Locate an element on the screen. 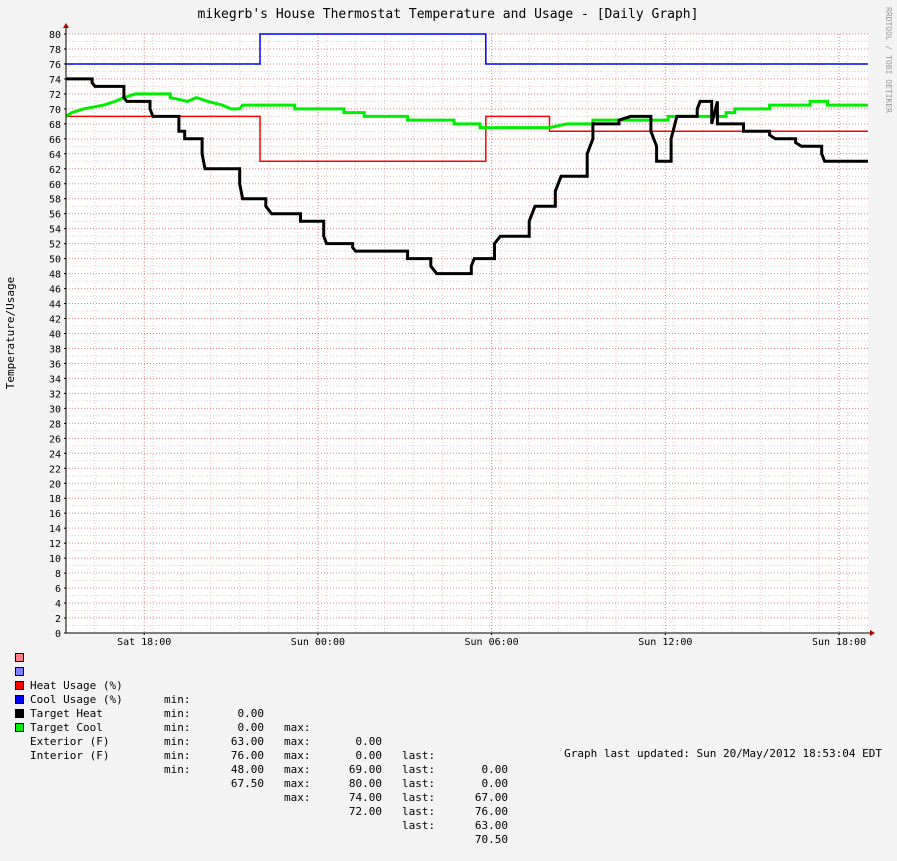 The height and width of the screenshot is (861, 897). y-tick-label: 78 is located at coordinates (55, 50).